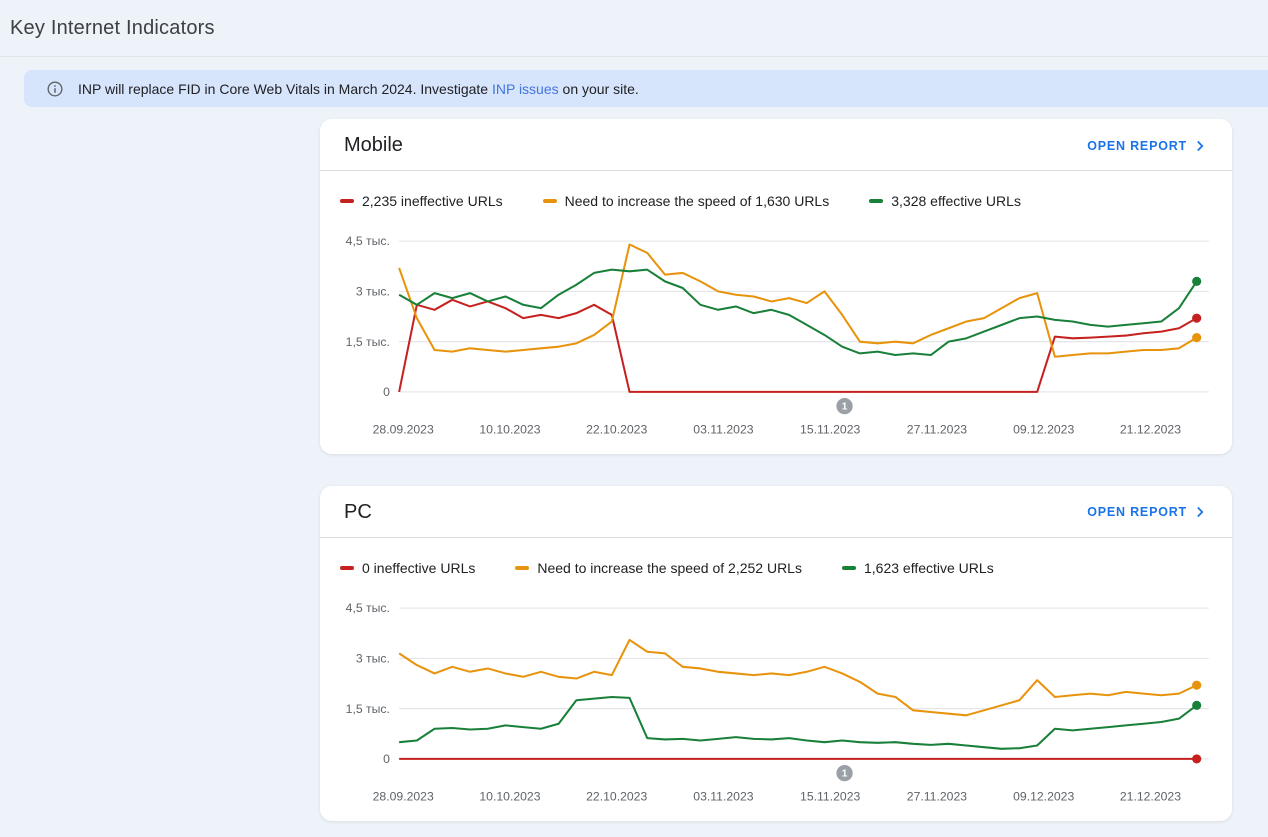 The height and width of the screenshot is (837, 1268). I want to click on legend-label: Need to increase the speed of 2,252 URLs, so click(669, 567).